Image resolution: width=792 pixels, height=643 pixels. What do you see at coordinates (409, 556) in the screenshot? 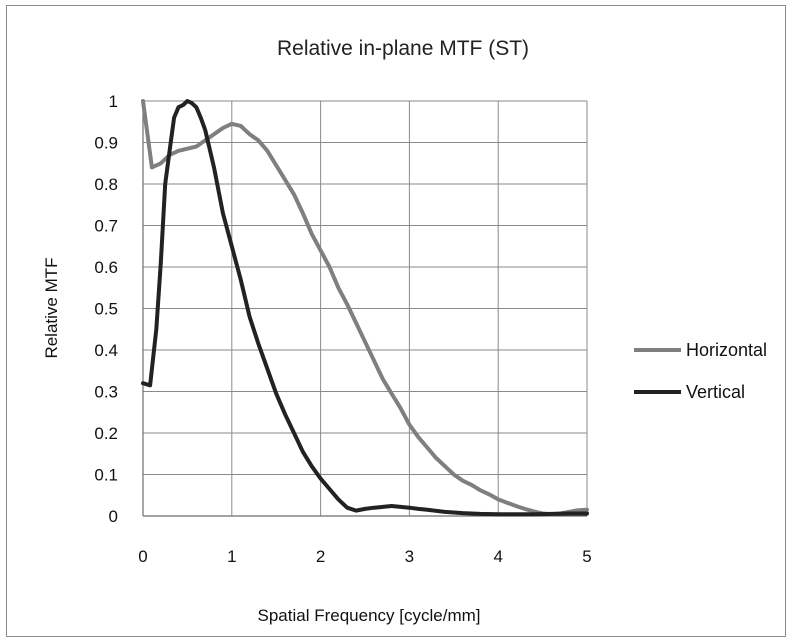
I see `x-tick-label: 3` at bounding box center [409, 556].